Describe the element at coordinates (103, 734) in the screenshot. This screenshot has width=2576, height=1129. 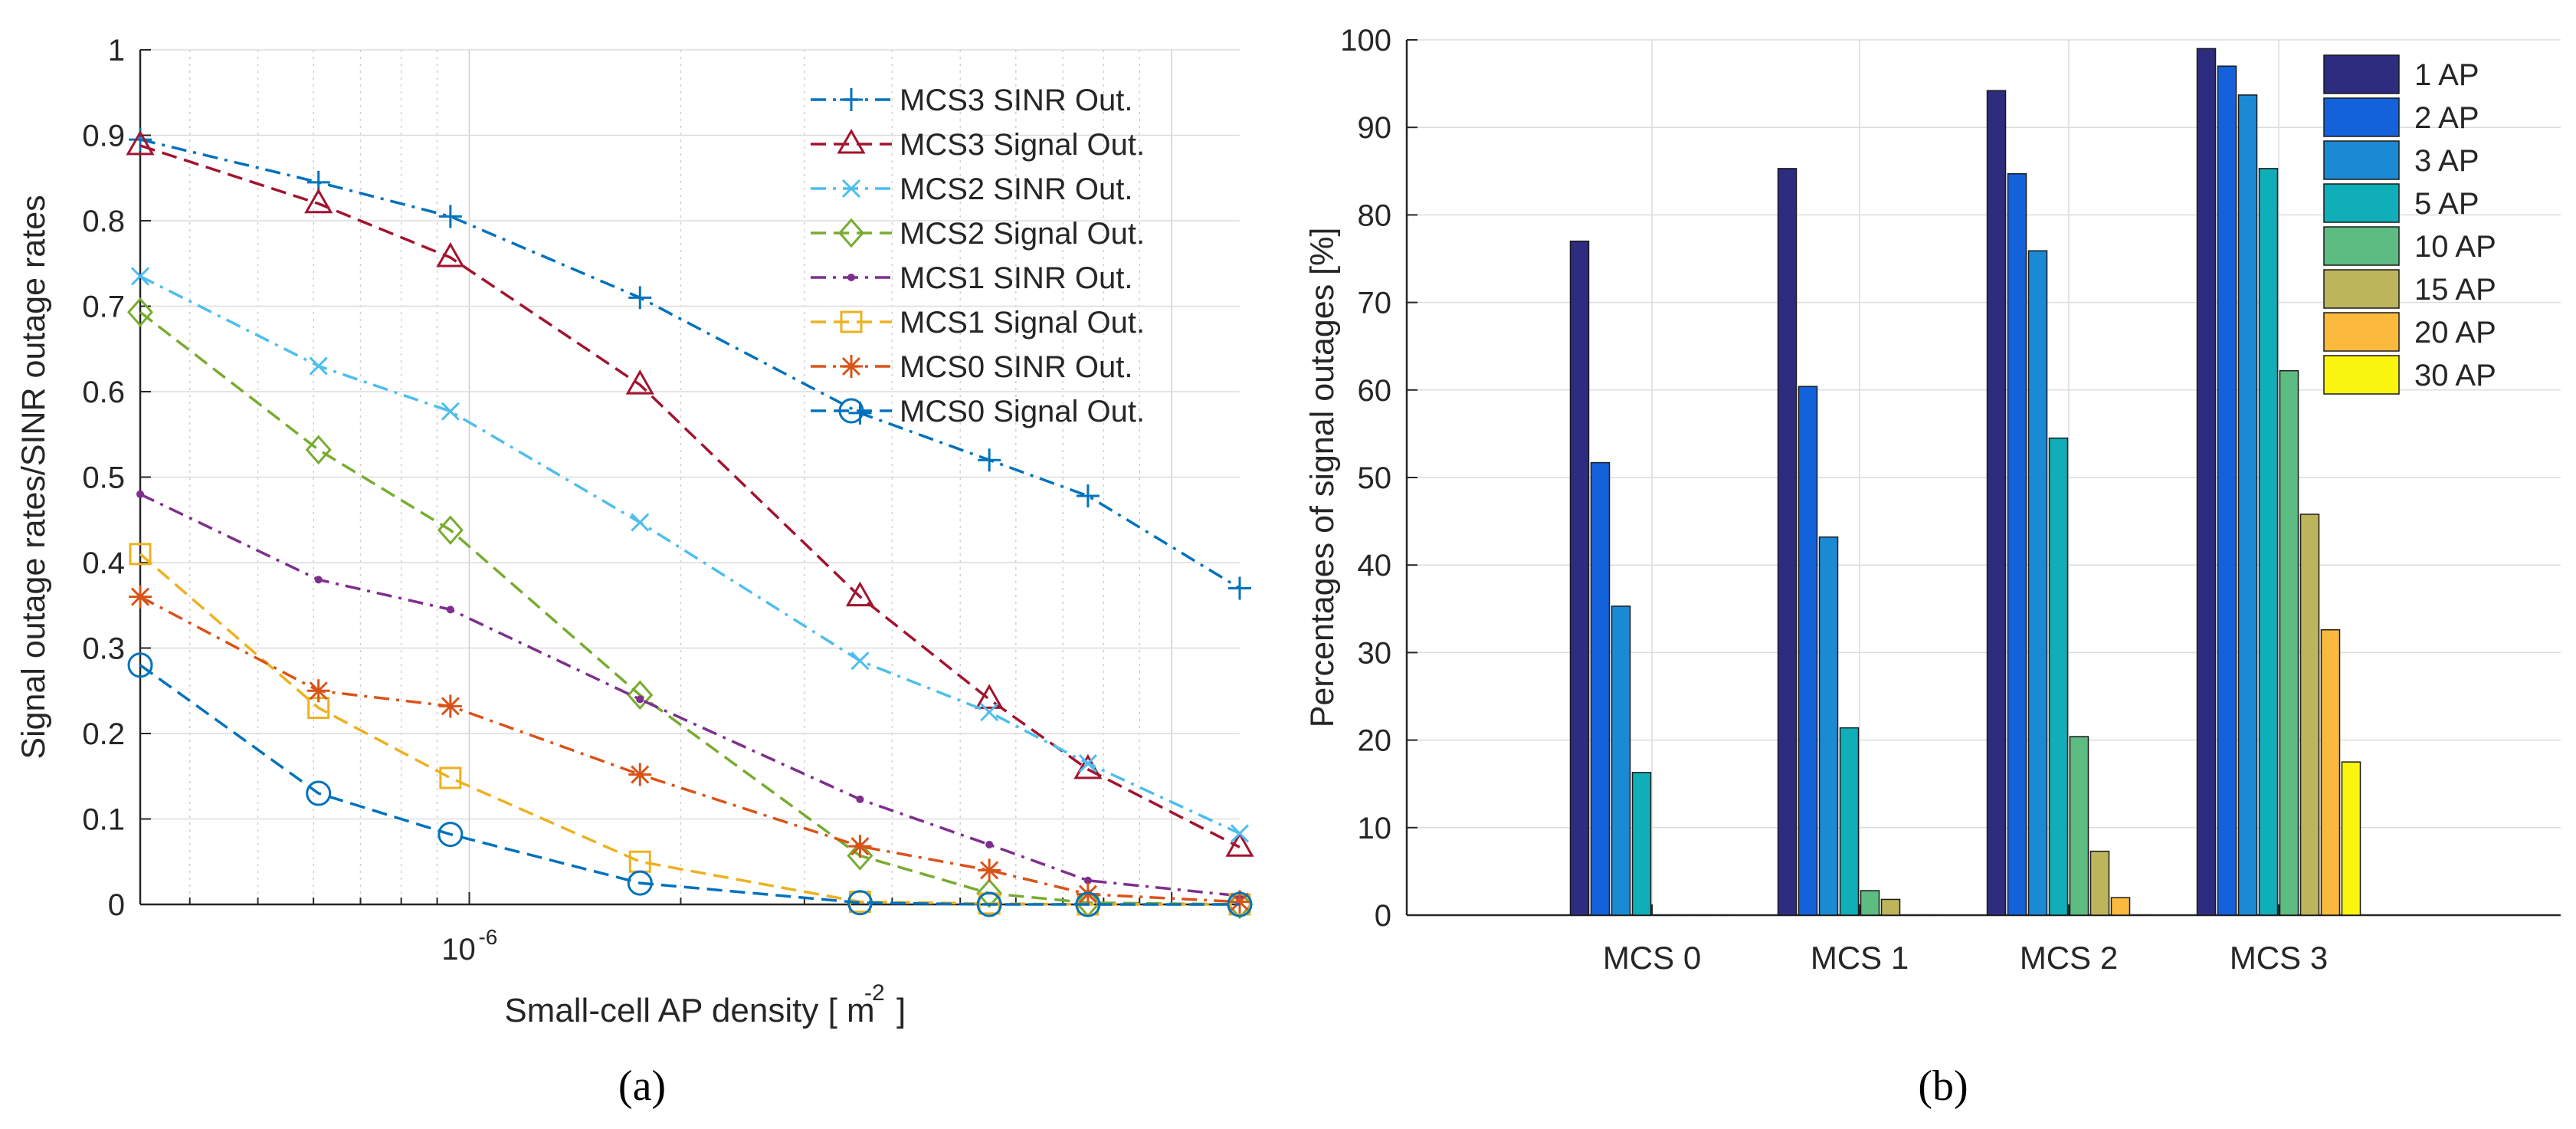
I see `y-tick-label: 0.2` at that location.